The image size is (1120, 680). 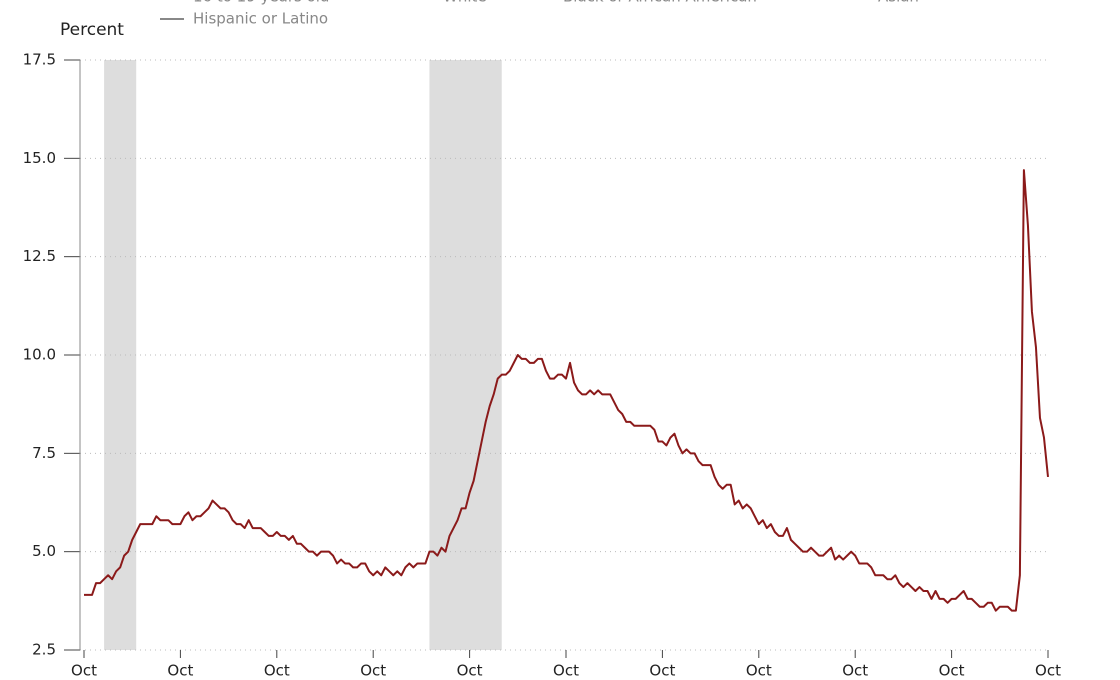 I want to click on y-tick-label: 7.5, so click(x=44, y=453).